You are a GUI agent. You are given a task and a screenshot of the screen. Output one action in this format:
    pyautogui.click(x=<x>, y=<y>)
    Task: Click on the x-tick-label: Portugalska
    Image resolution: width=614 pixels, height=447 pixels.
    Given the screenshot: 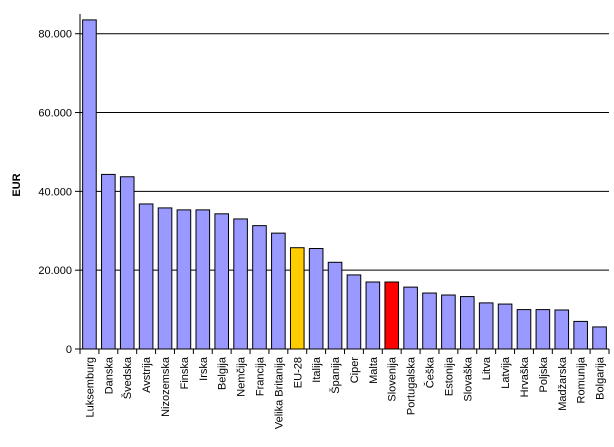 What is the action you would take?
    pyautogui.click(x=412, y=385)
    